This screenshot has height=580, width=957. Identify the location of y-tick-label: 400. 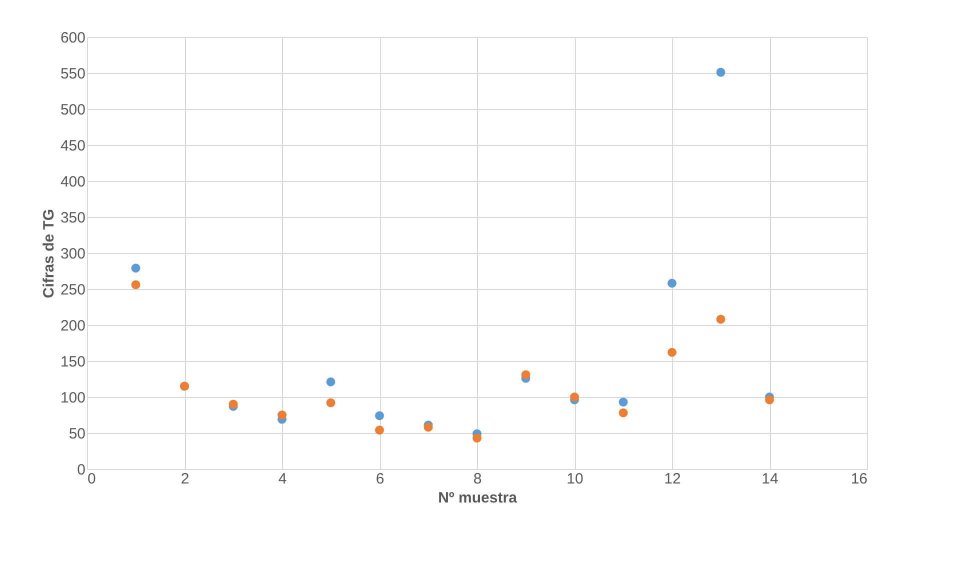
(73, 182).